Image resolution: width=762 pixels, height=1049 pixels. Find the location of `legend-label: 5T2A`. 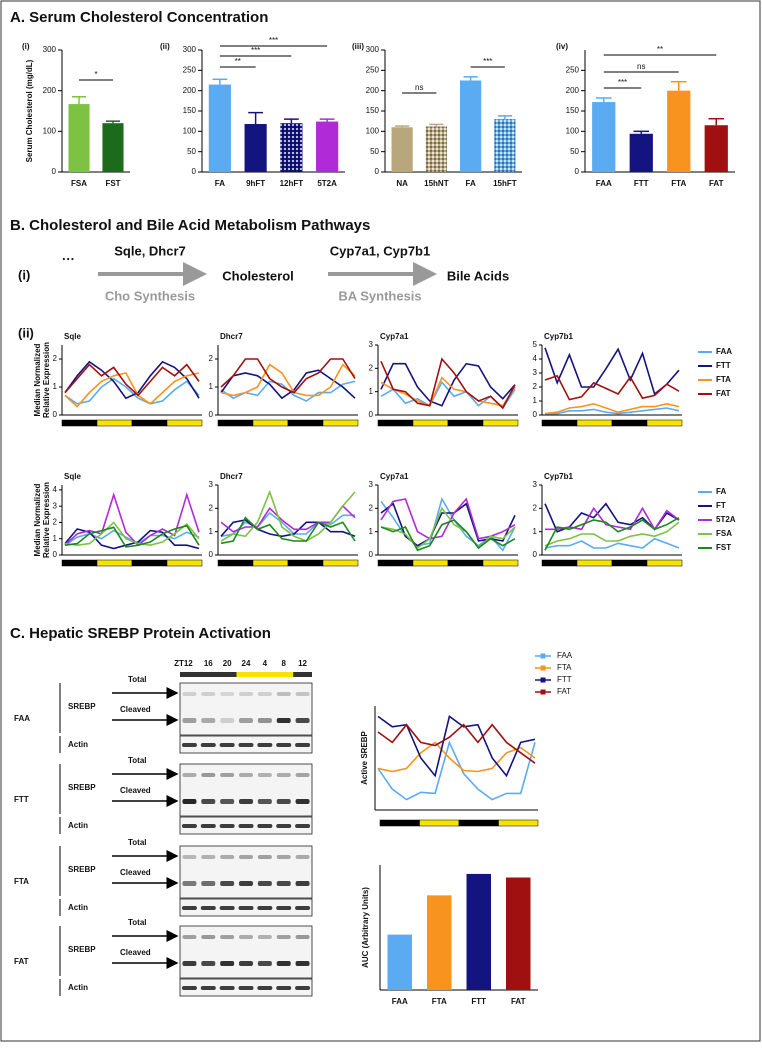

legend-label: 5T2A is located at coordinates (726, 519).